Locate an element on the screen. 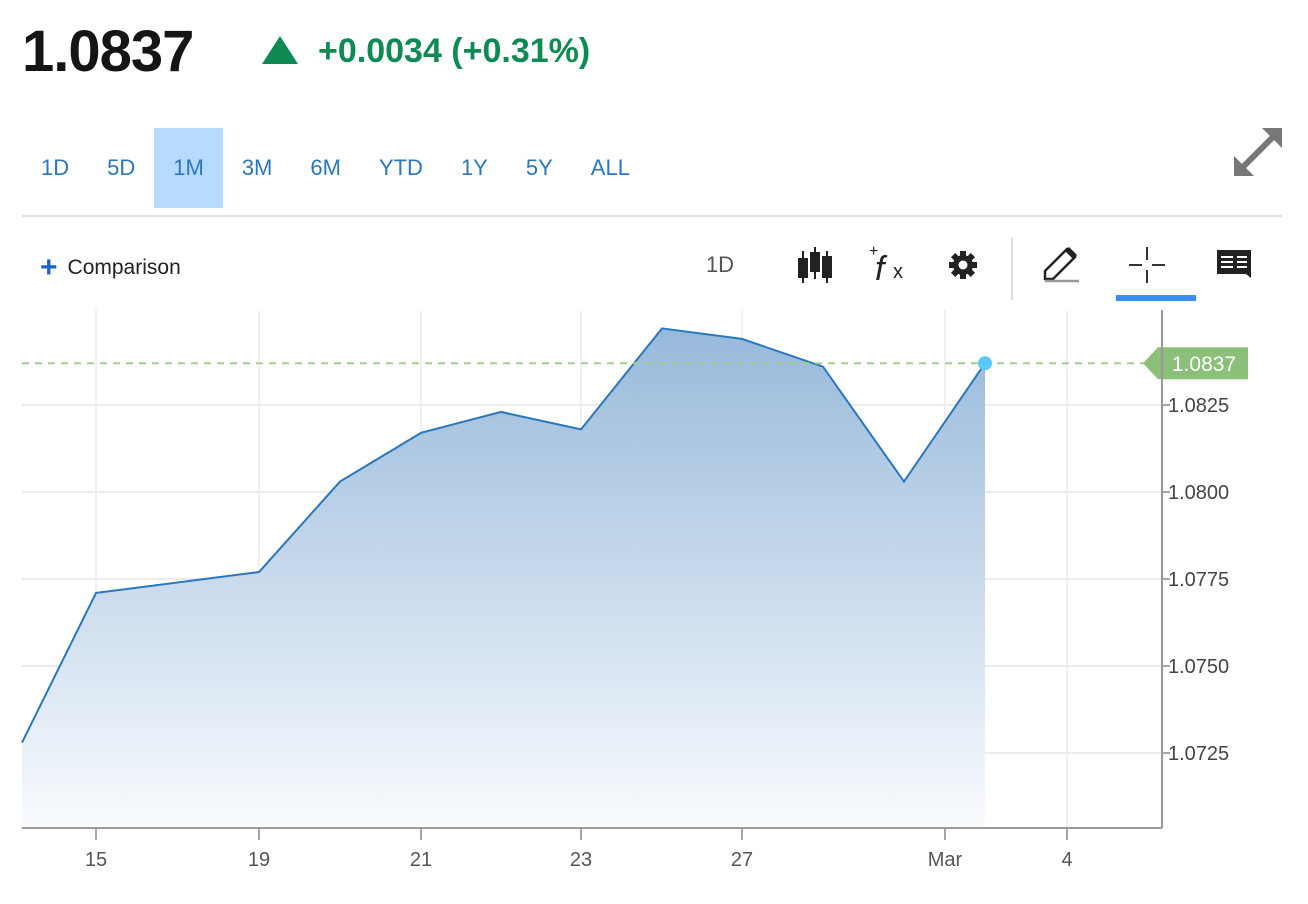 The height and width of the screenshot is (904, 1308). svg-text: x is located at coordinates (898, 272).